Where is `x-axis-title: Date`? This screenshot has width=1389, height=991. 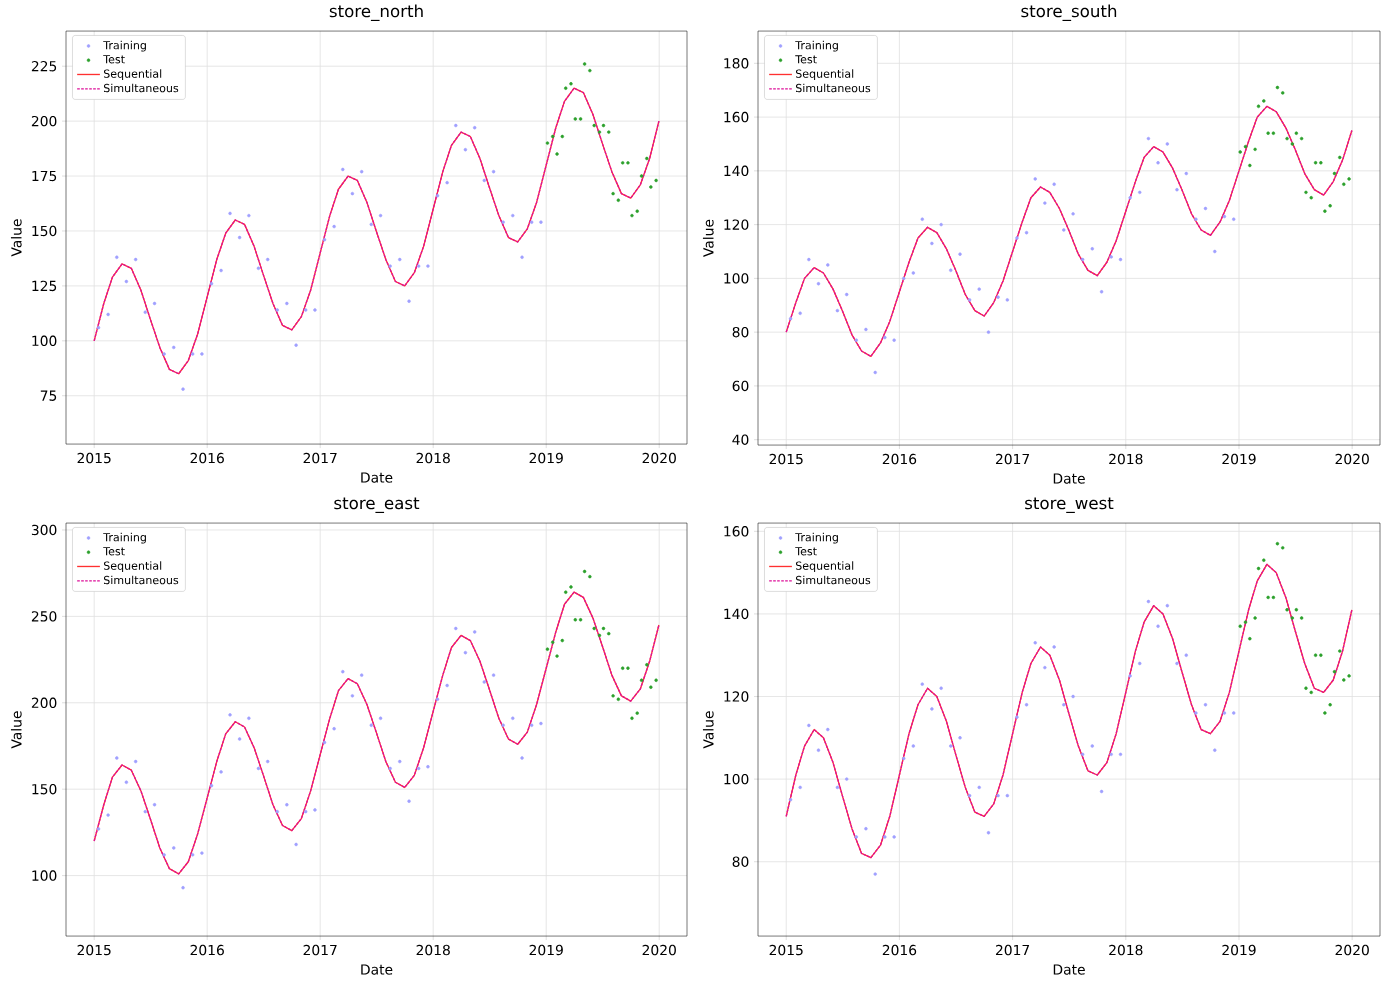
x-axis-title: Date is located at coordinates (1069, 478).